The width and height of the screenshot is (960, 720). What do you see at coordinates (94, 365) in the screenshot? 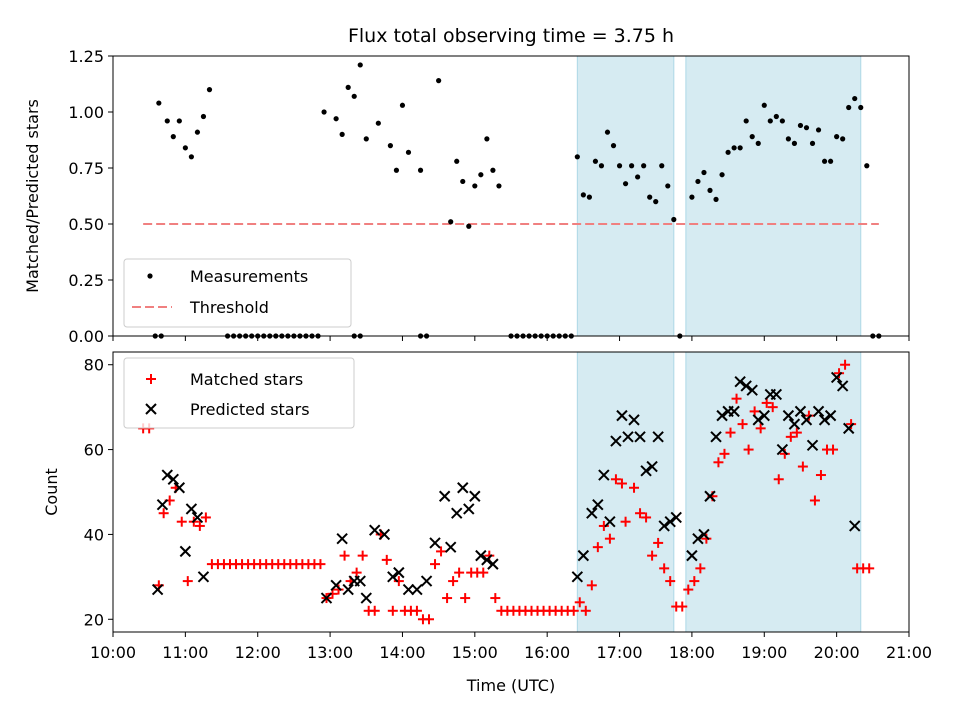
I see `bottom-y-tick-label: 80` at bounding box center [94, 365].